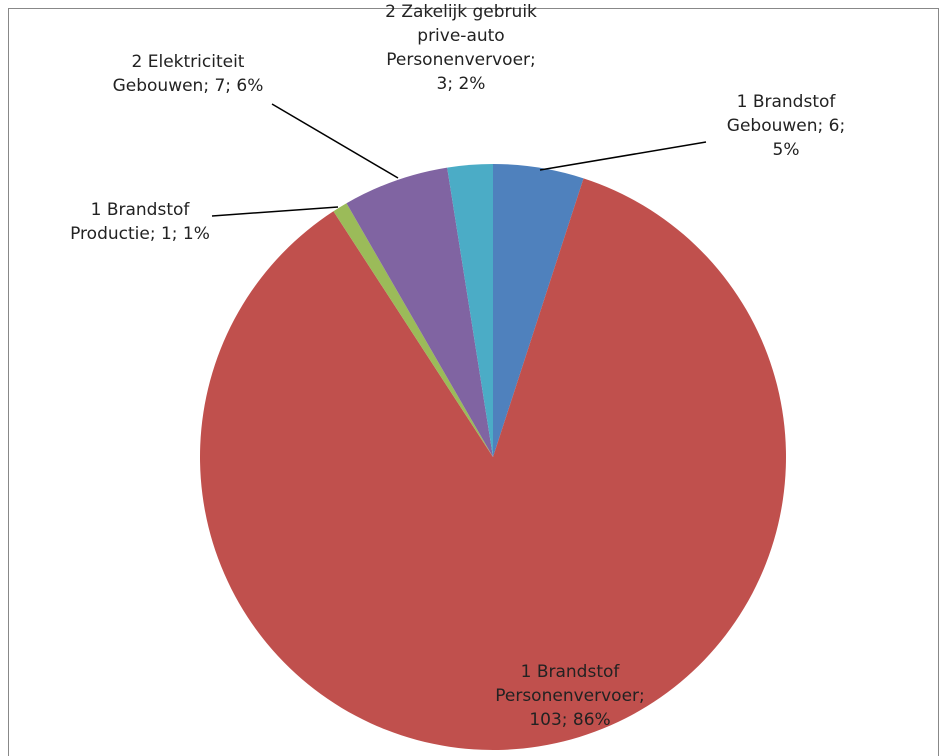 This screenshot has width=948, height=756. I want to click on data-label: 2 Elektriciteit Gebouwen; 7; 6%, so click(188, 74).